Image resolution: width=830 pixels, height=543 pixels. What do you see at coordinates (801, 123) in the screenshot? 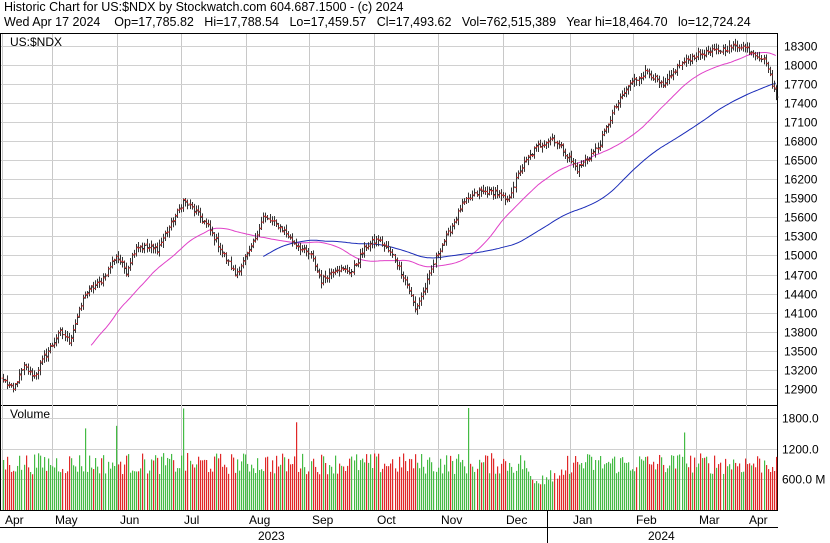
I see `price-tick-label: 17100` at bounding box center [801, 123].